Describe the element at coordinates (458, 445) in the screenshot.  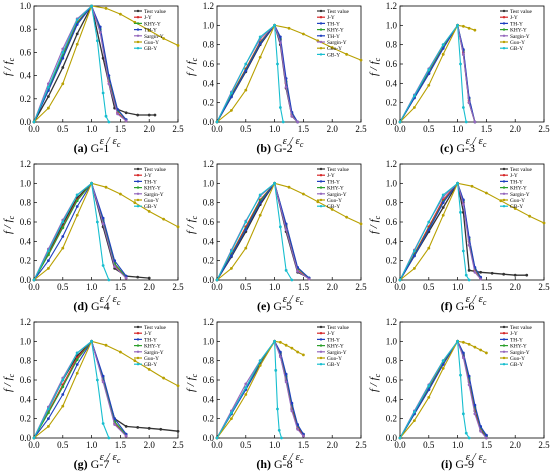
I see `x-tick-label: 1.0` at that location.